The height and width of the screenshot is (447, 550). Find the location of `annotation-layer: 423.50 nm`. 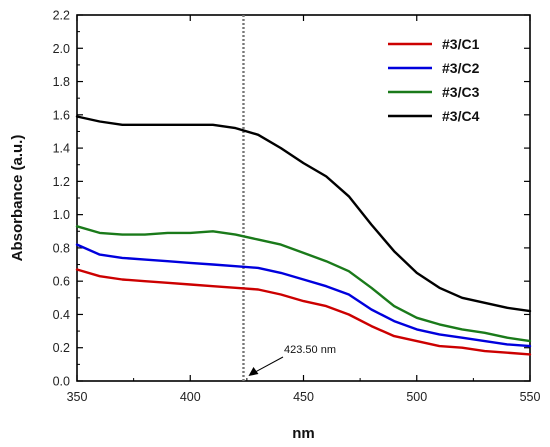

annotation-layer: 423.50 nm is located at coordinates (302, 357).